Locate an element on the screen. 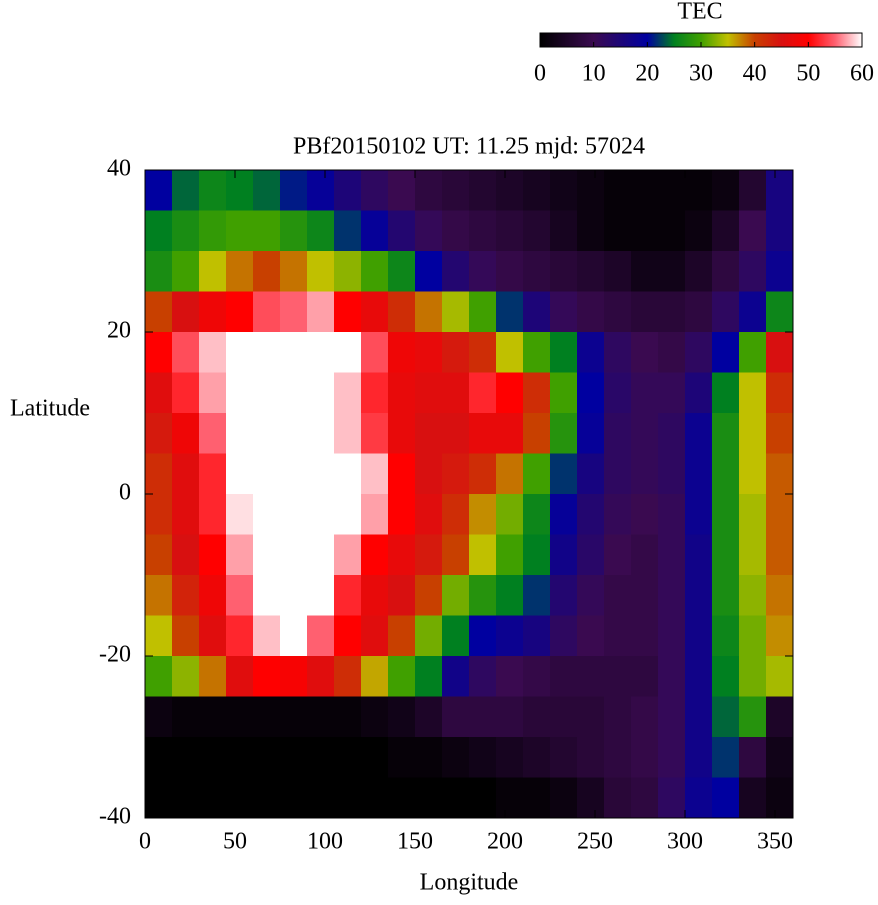 Image resolution: width=878 pixels, height=905 pixels. x-tick-label: 200 is located at coordinates (505, 842).